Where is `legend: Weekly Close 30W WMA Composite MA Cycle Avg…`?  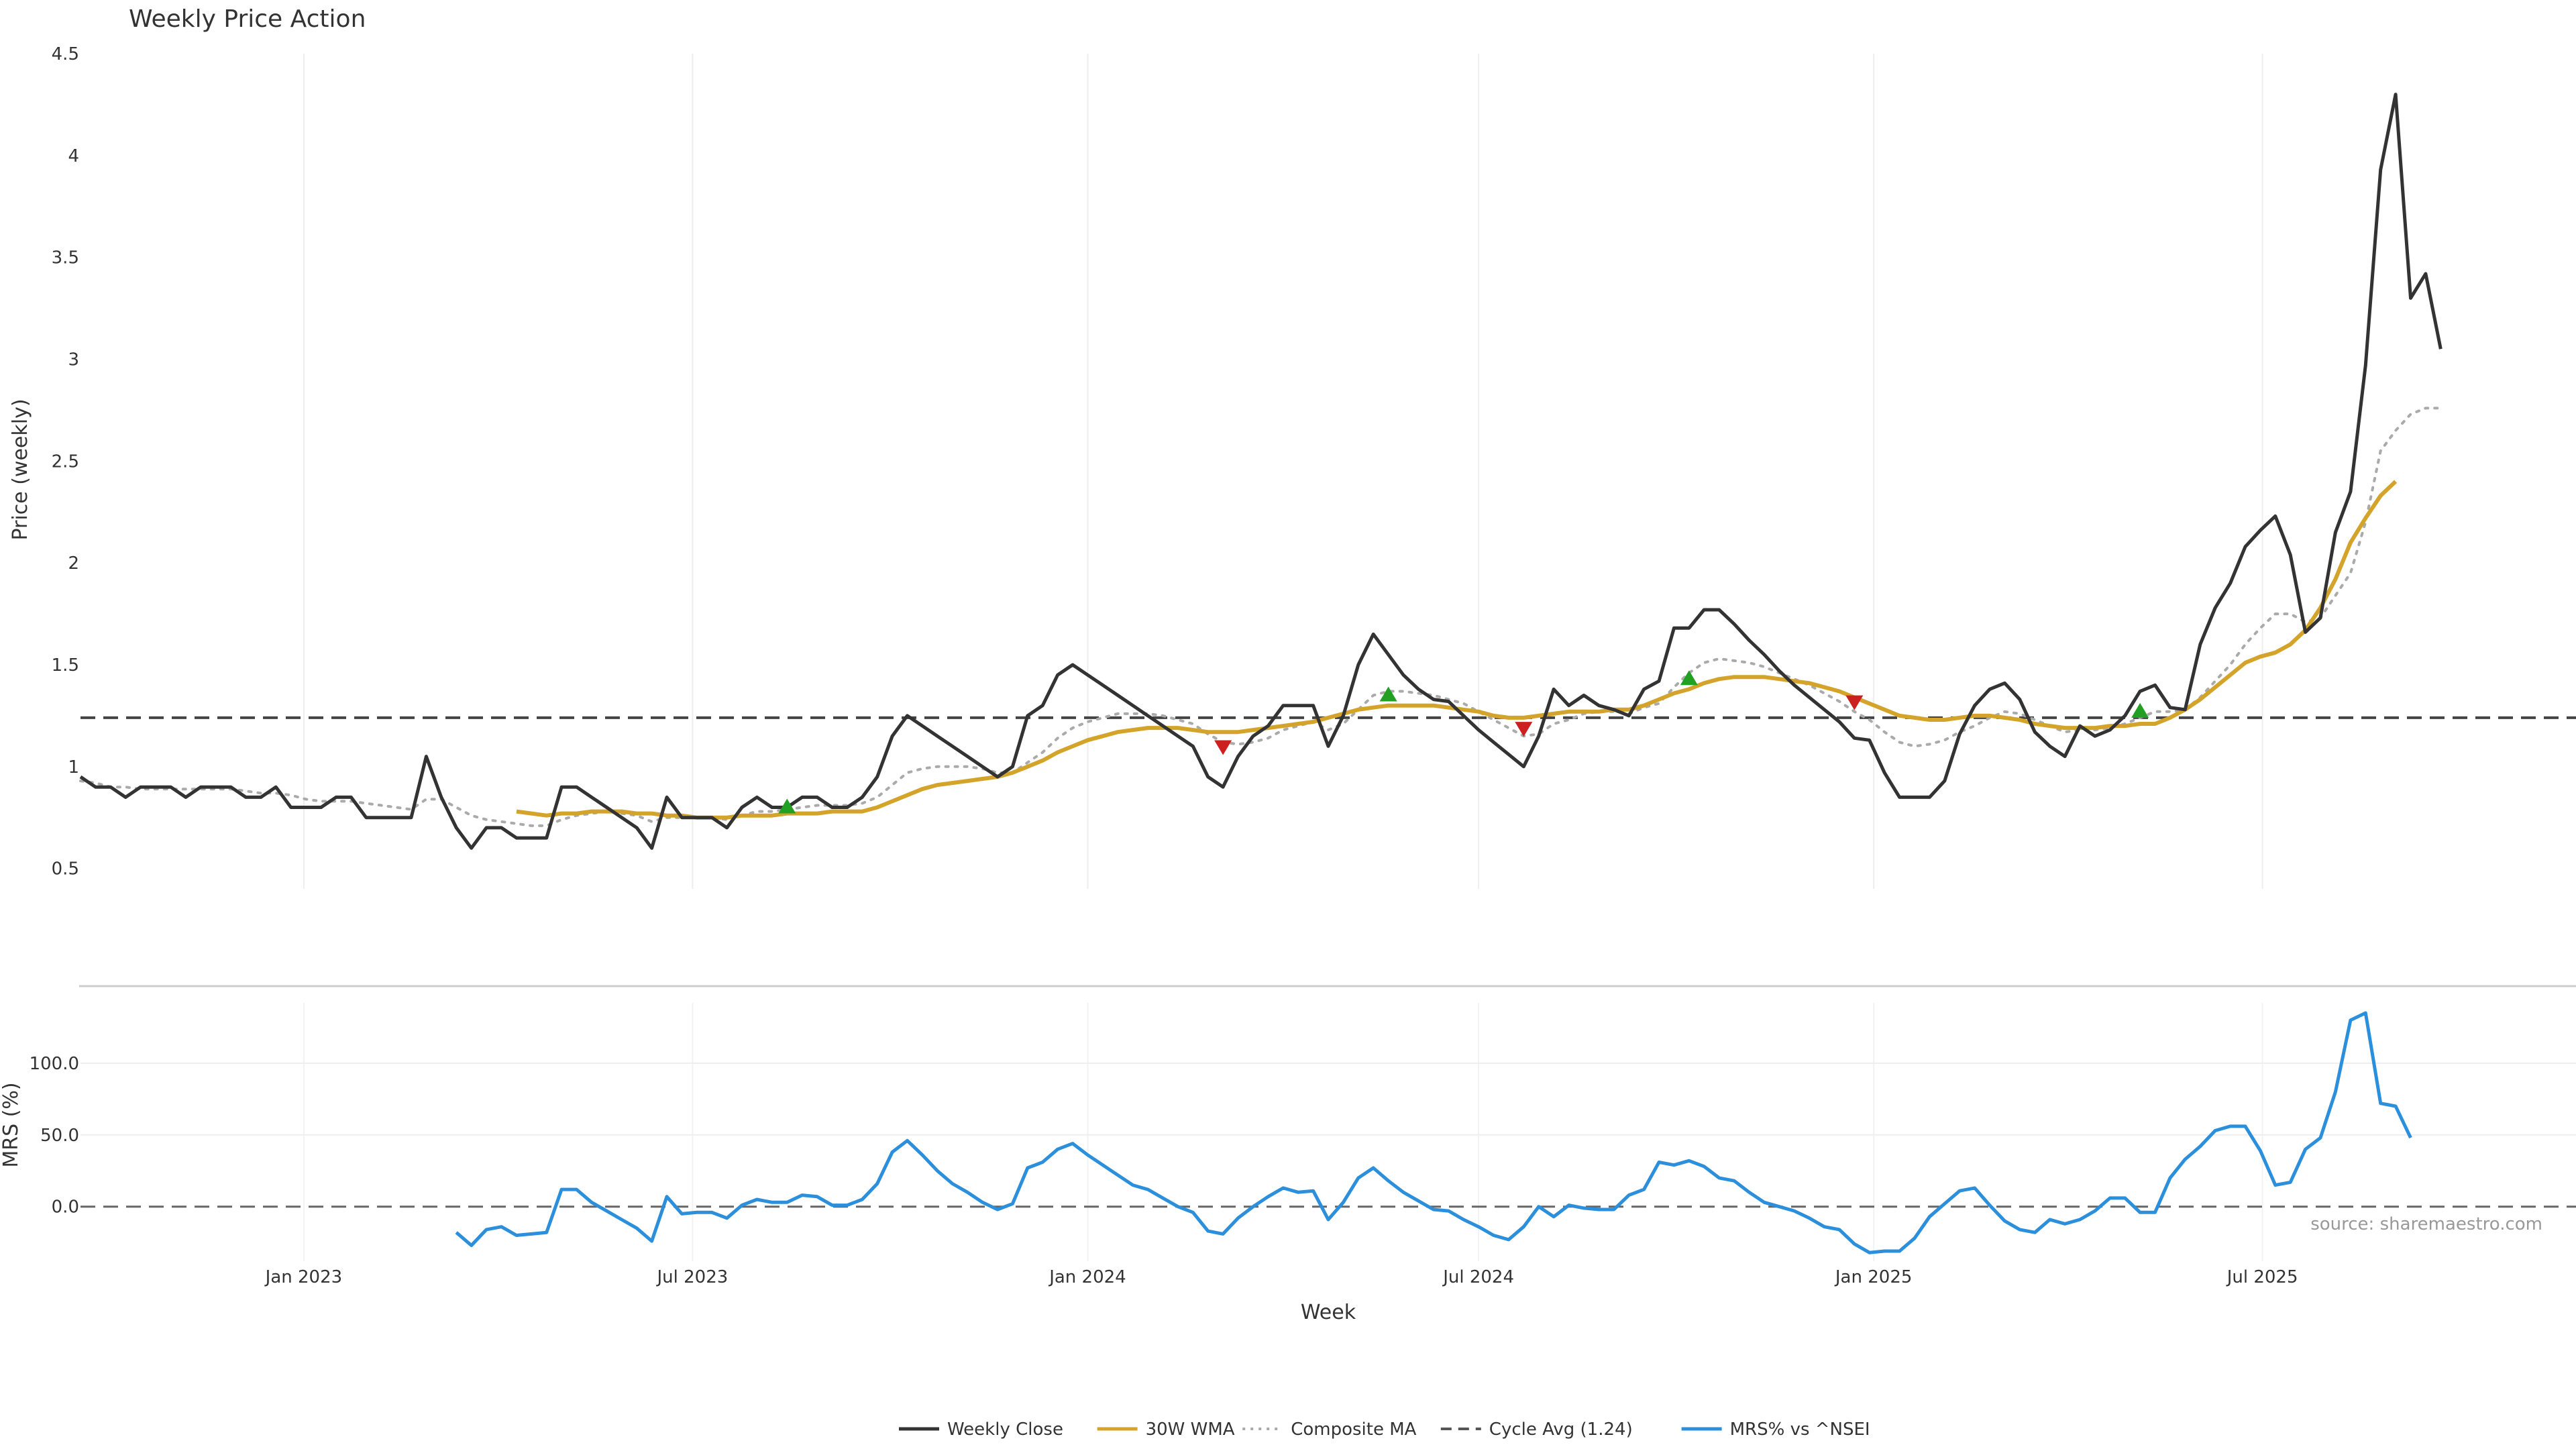
legend: Weekly Close 30W WMA Composite MA Cycle Avg… is located at coordinates (1384, 1429).